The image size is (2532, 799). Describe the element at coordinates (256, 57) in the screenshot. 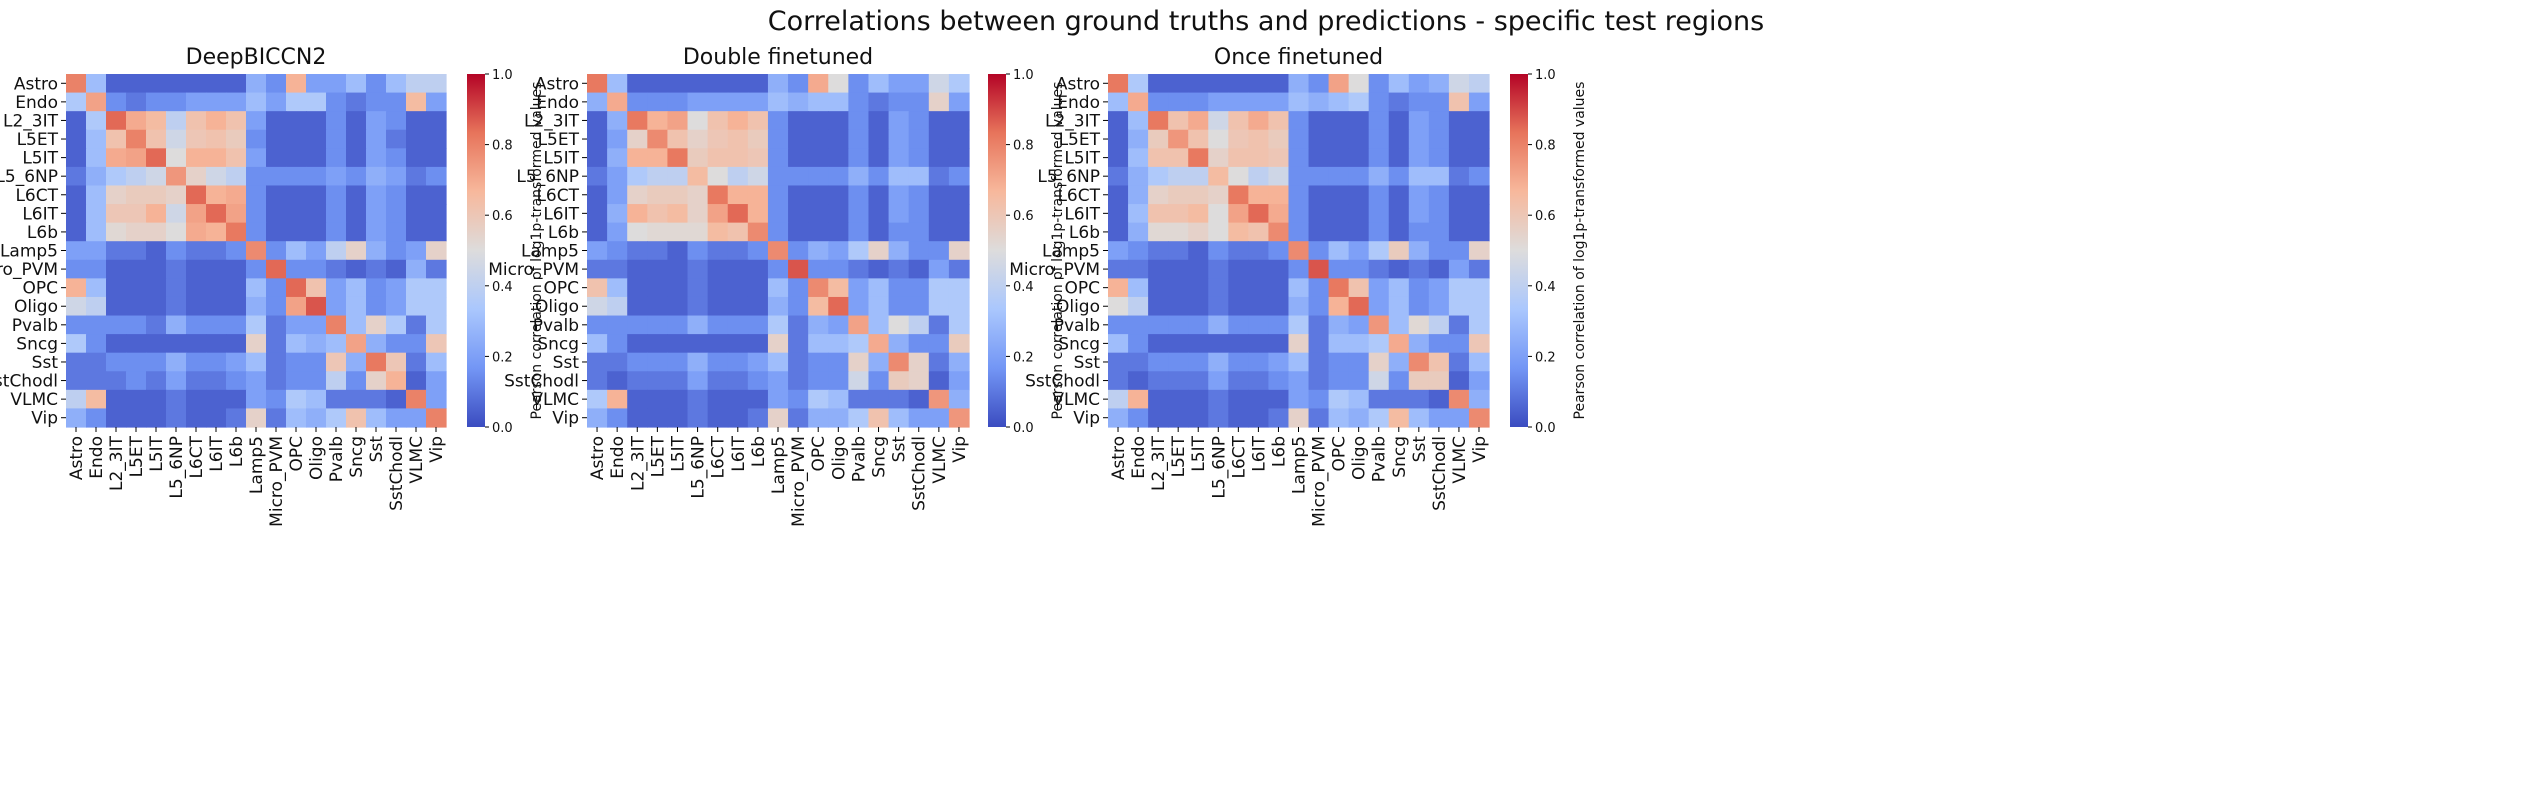

I see `panel-title: DeepBICCN2` at that location.